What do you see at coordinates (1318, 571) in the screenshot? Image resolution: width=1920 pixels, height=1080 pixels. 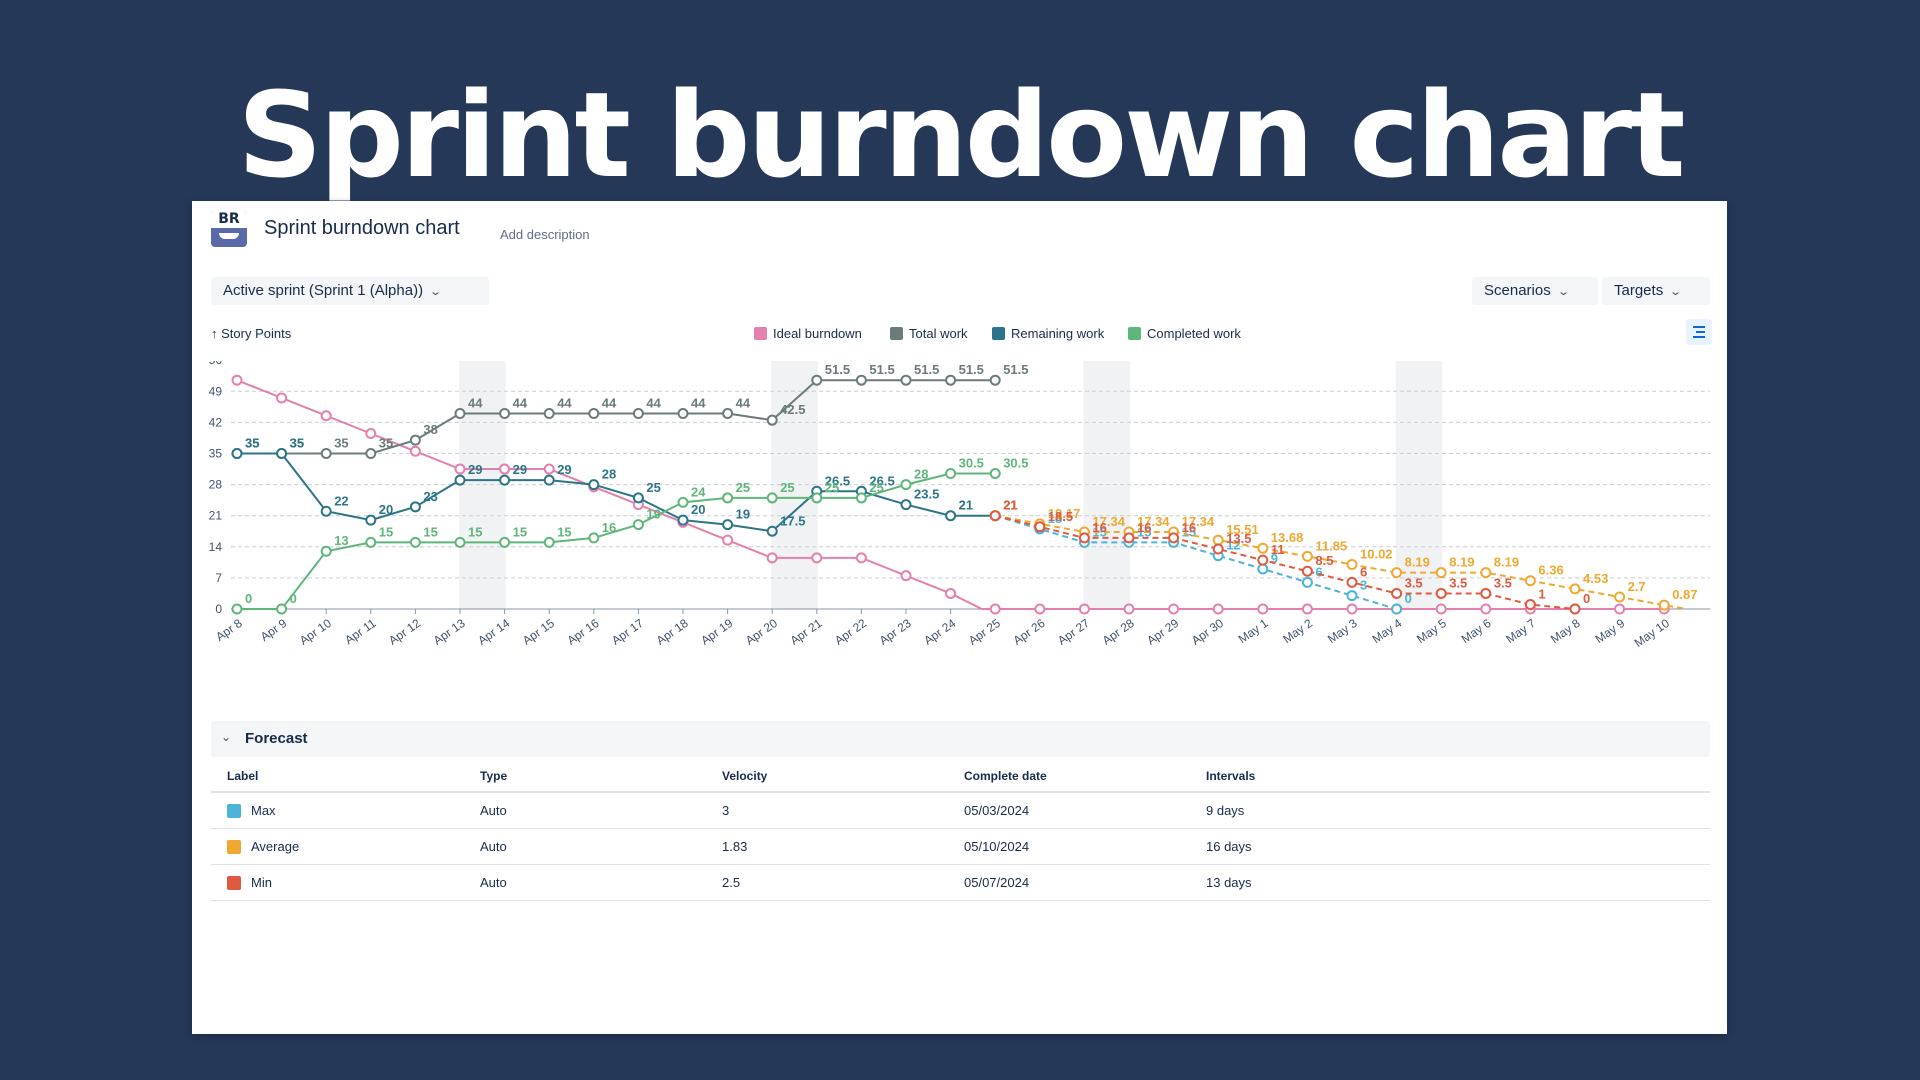 I see `max-data-label: 6` at bounding box center [1318, 571].